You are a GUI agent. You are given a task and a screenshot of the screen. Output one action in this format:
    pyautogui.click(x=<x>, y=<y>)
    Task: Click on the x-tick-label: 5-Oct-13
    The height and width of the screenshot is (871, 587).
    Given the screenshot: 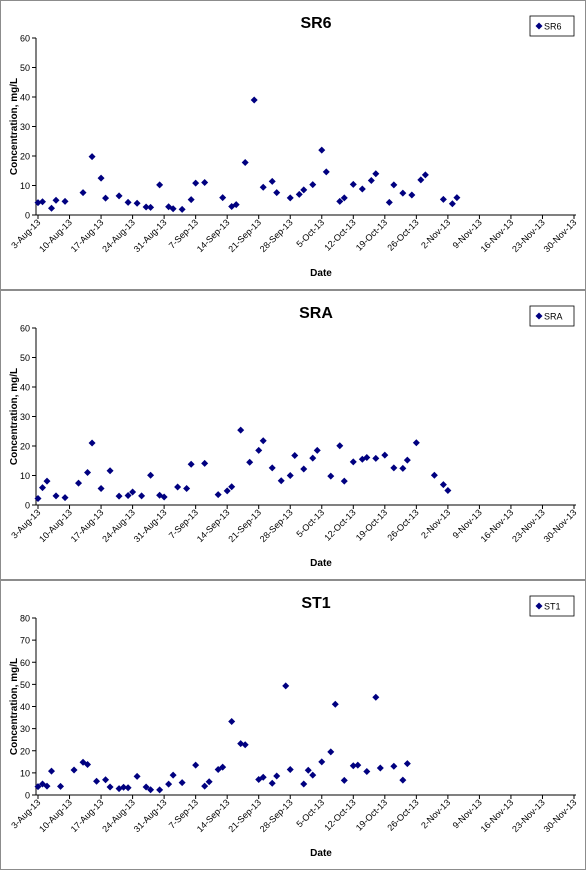 What is the action you would take?
    pyautogui.click(x=310, y=233)
    